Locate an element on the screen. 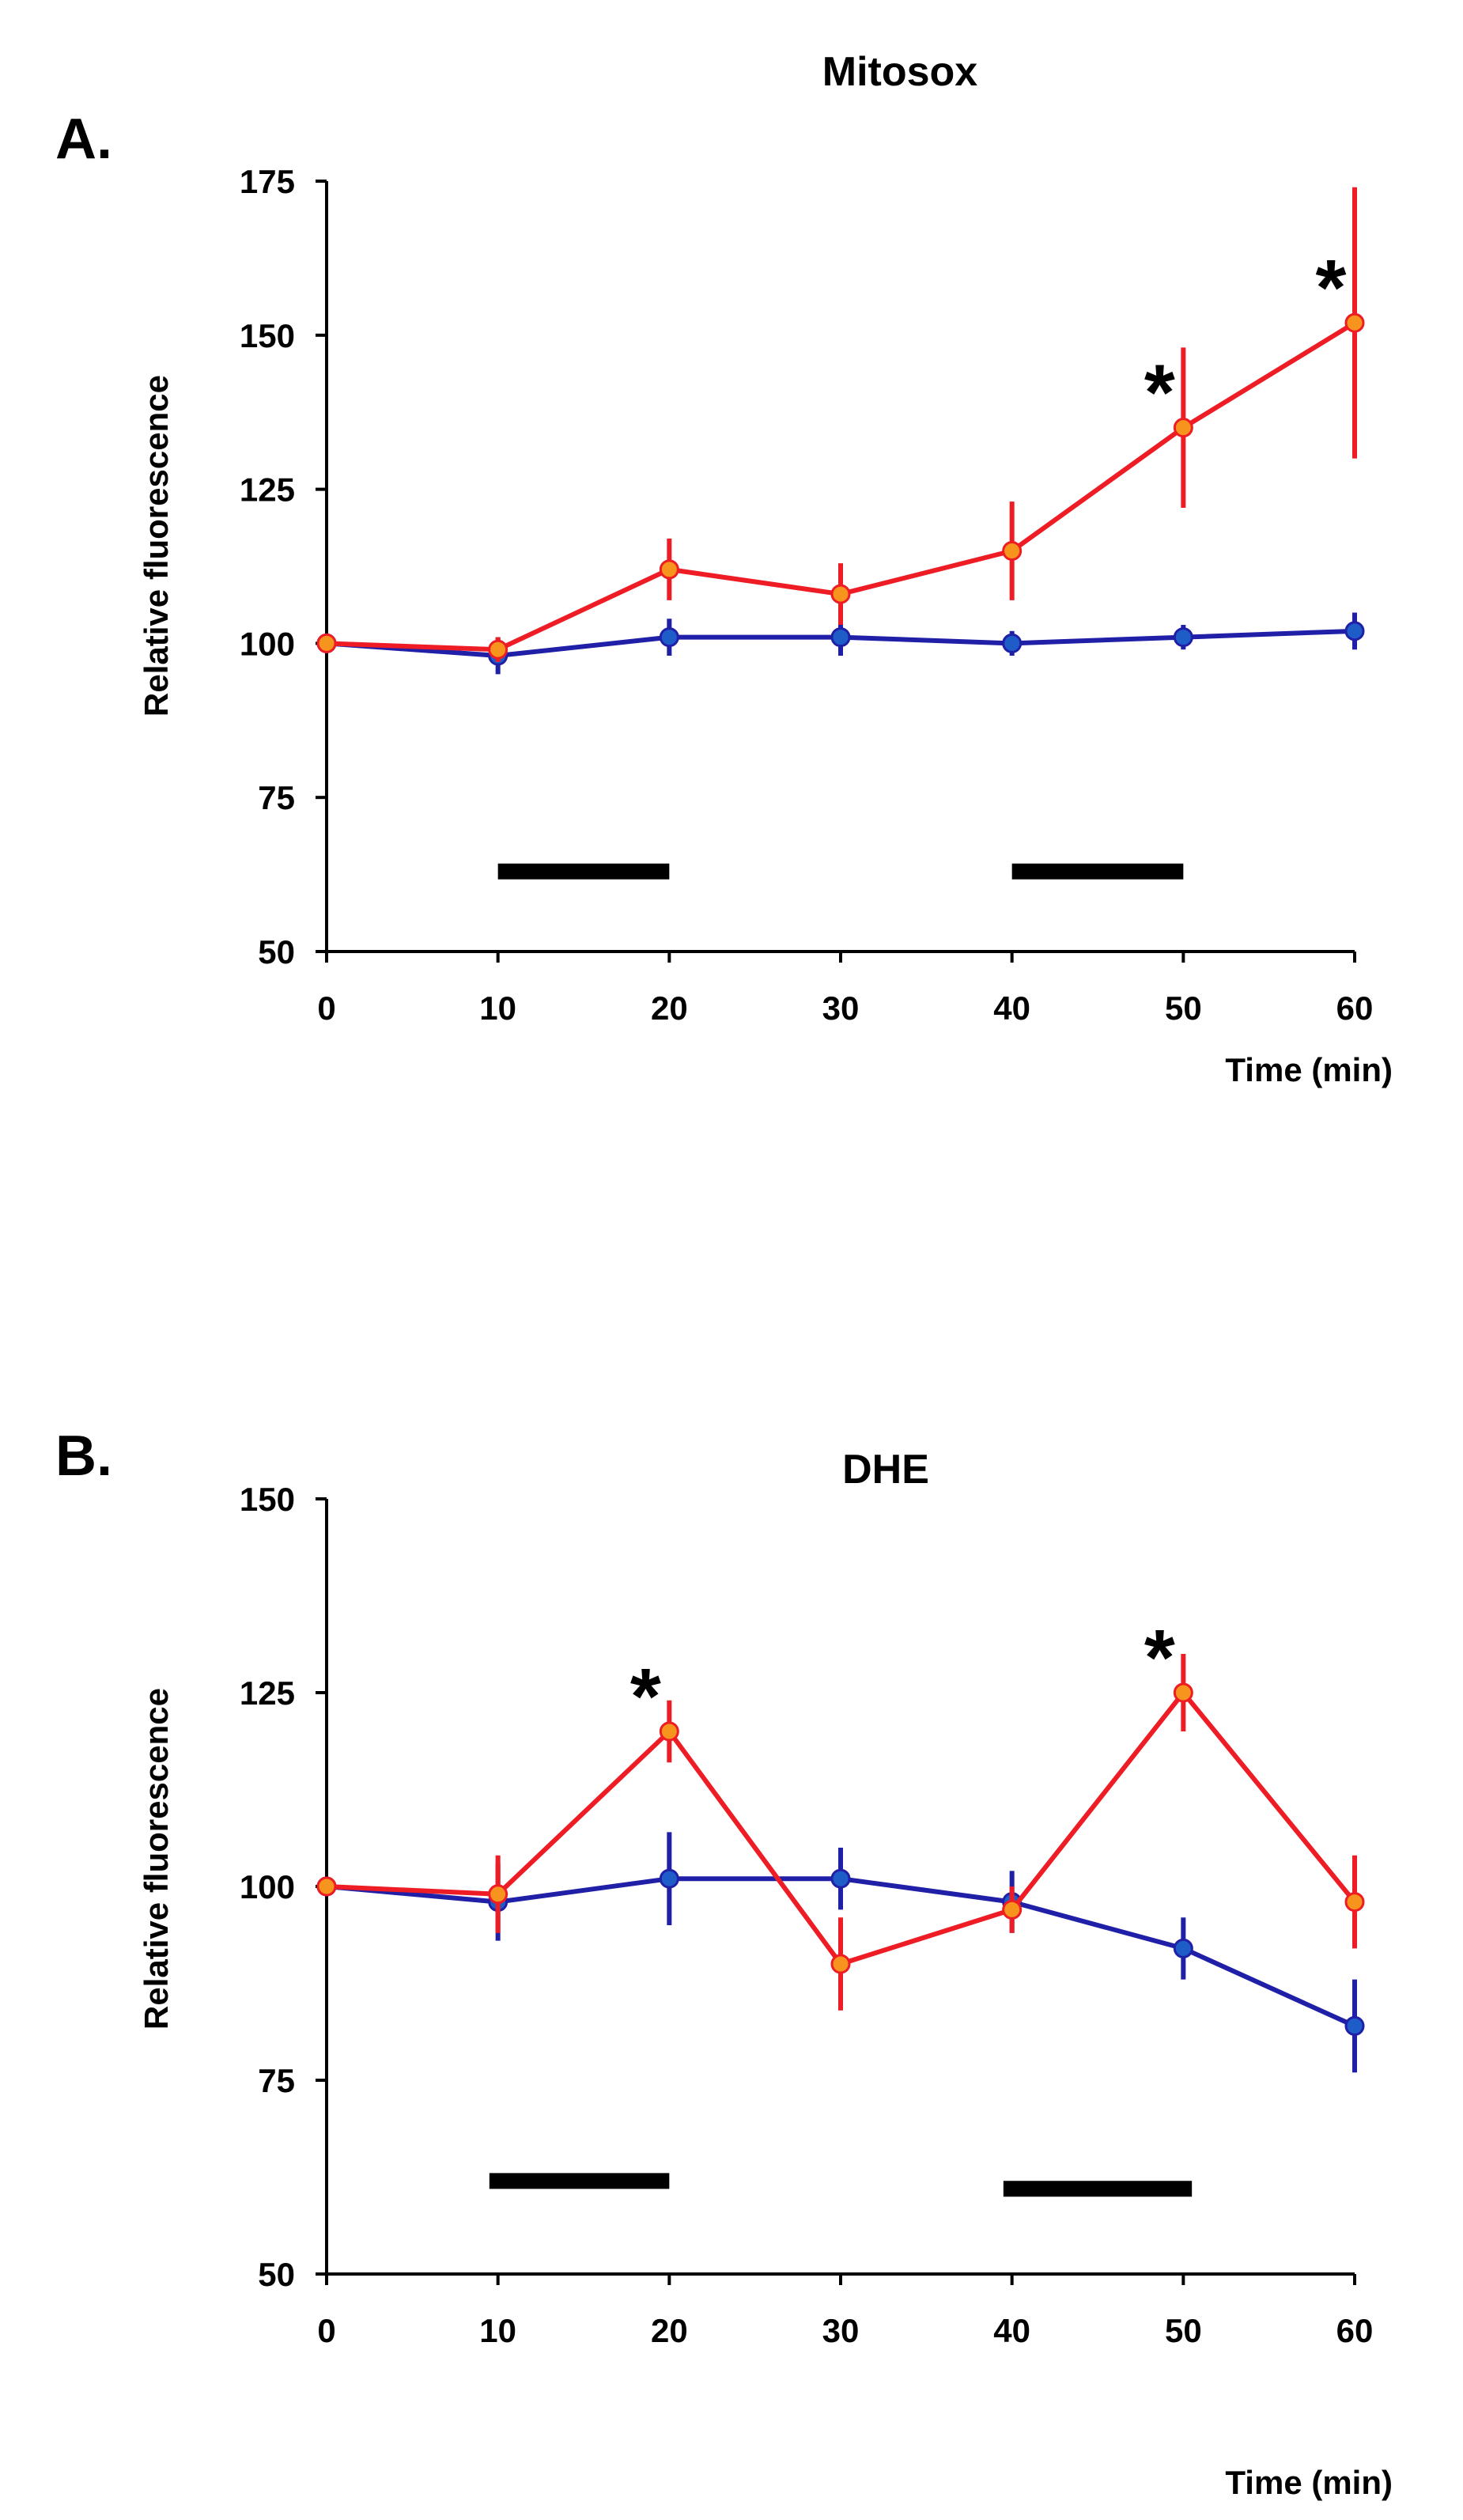 The height and width of the screenshot is (2520, 1463). panel-label: B. is located at coordinates (83, 1456).